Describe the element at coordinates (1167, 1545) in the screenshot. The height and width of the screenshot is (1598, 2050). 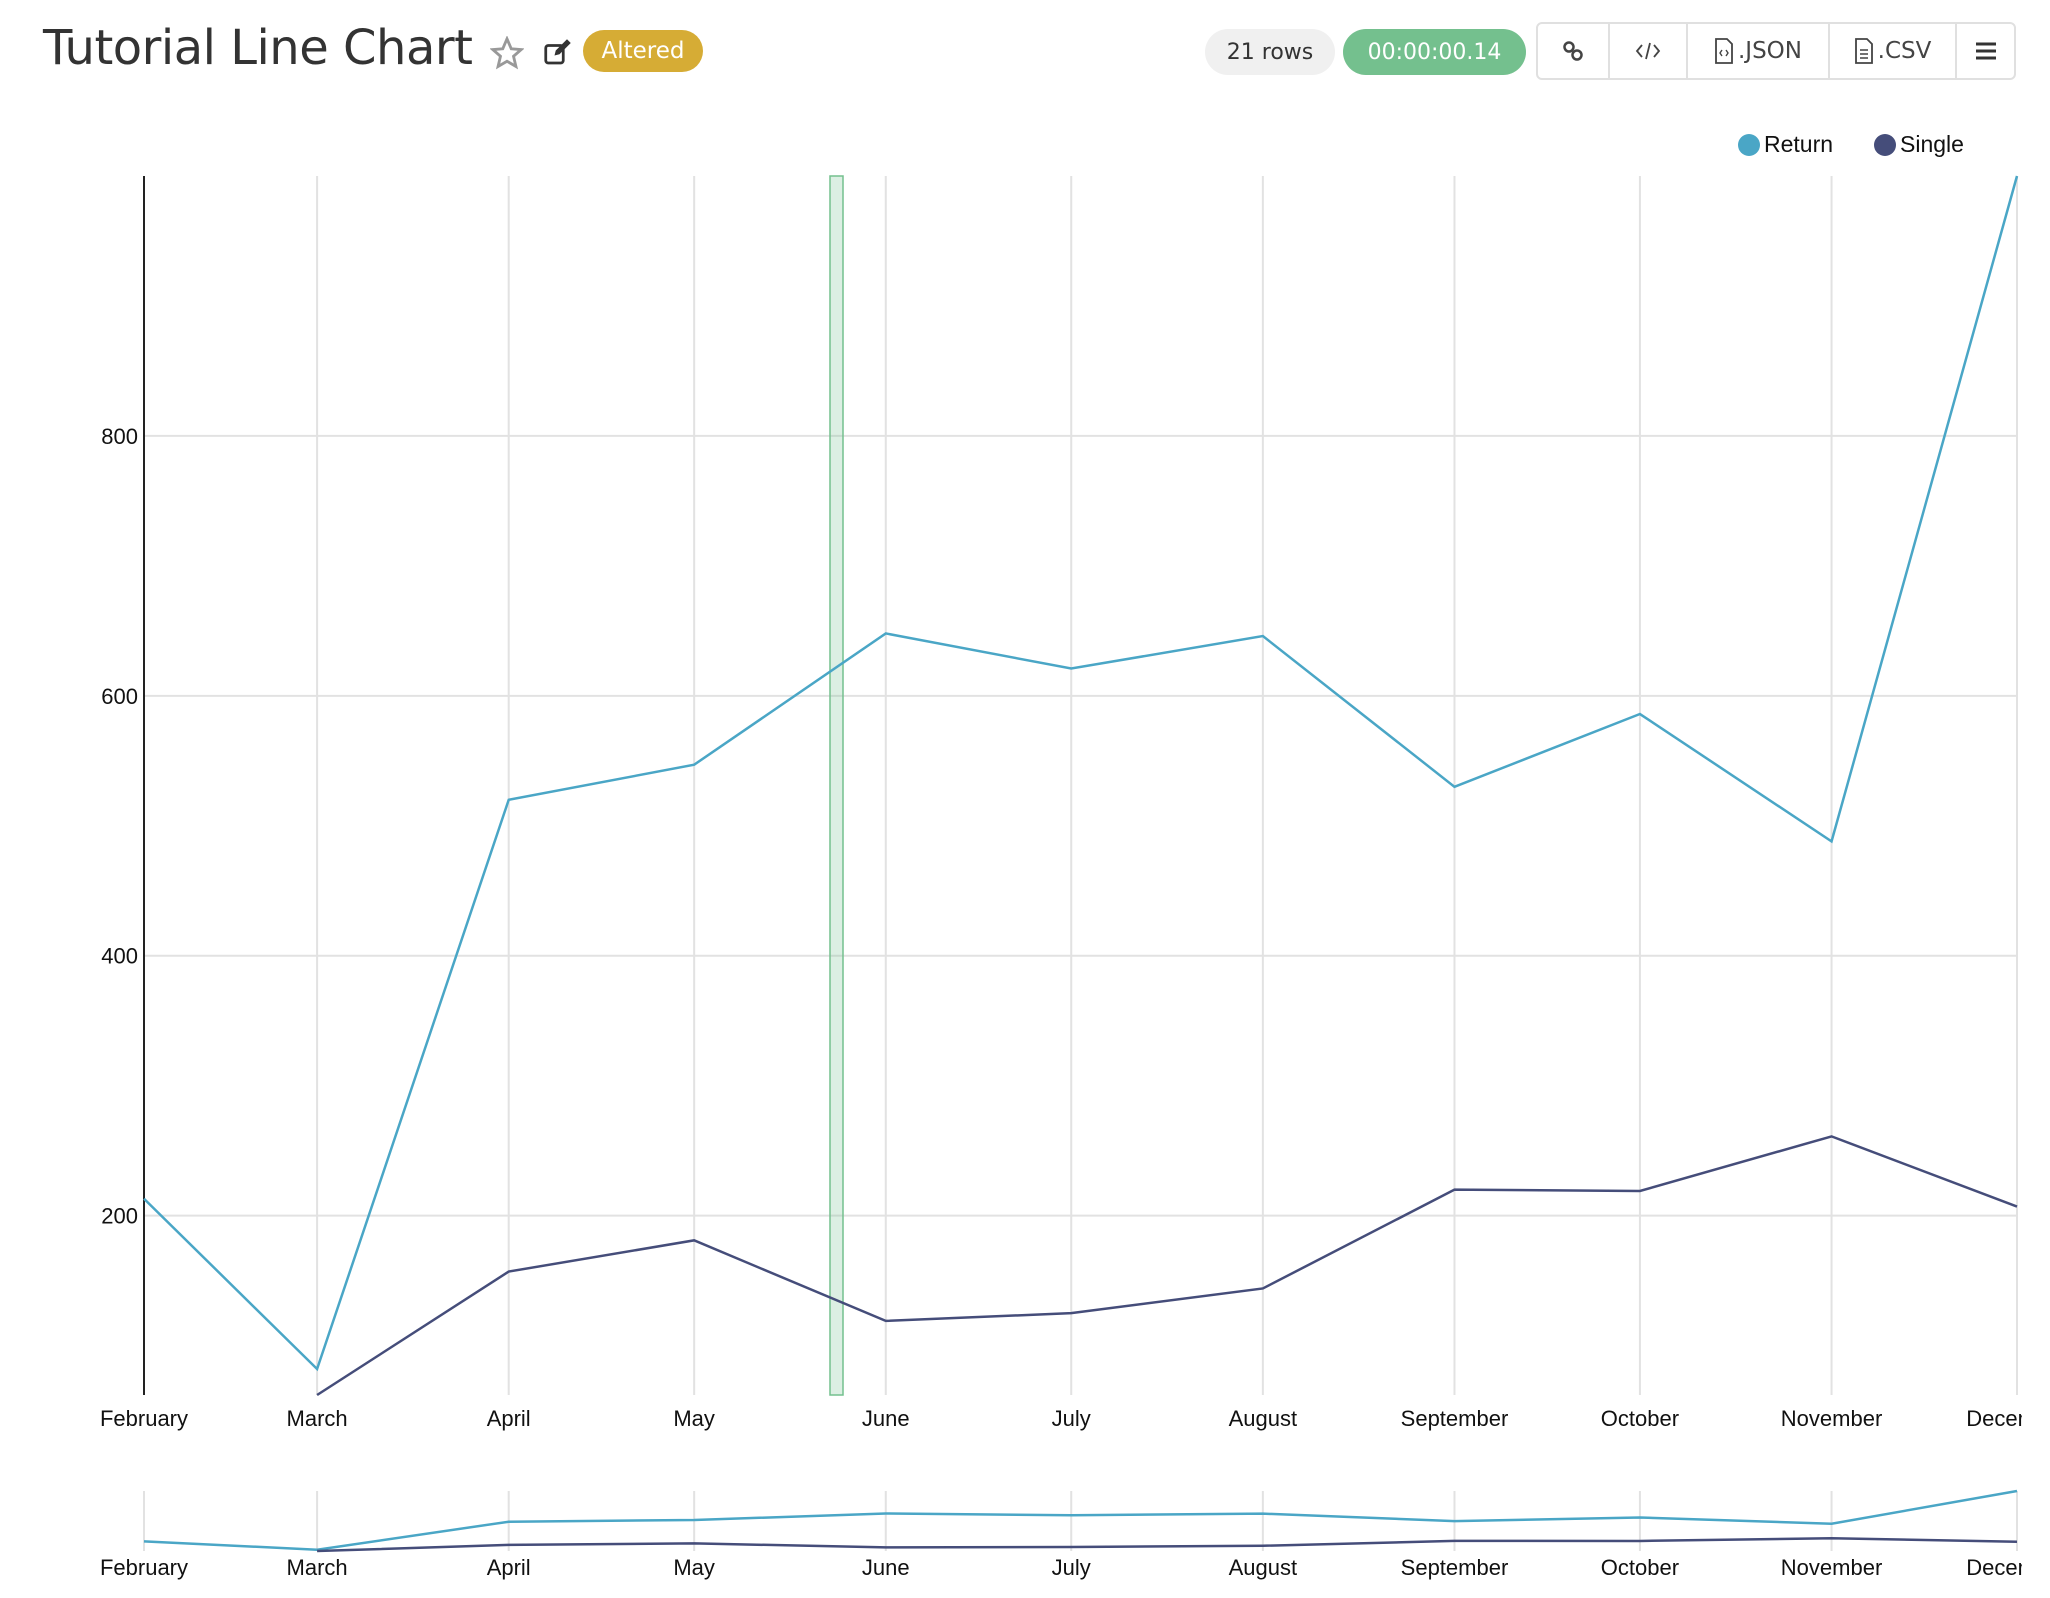
I see `mini-series-line-single` at that location.